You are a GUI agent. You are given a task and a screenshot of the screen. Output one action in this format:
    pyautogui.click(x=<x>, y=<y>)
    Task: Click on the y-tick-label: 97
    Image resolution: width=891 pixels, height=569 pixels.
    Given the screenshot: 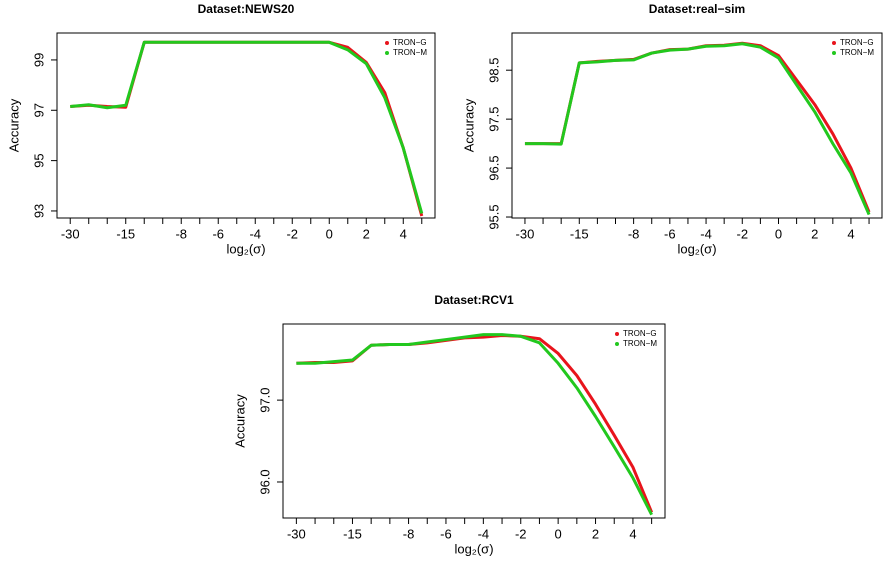 What is the action you would take?
    pyautogui.click(x=38, y=110)
    